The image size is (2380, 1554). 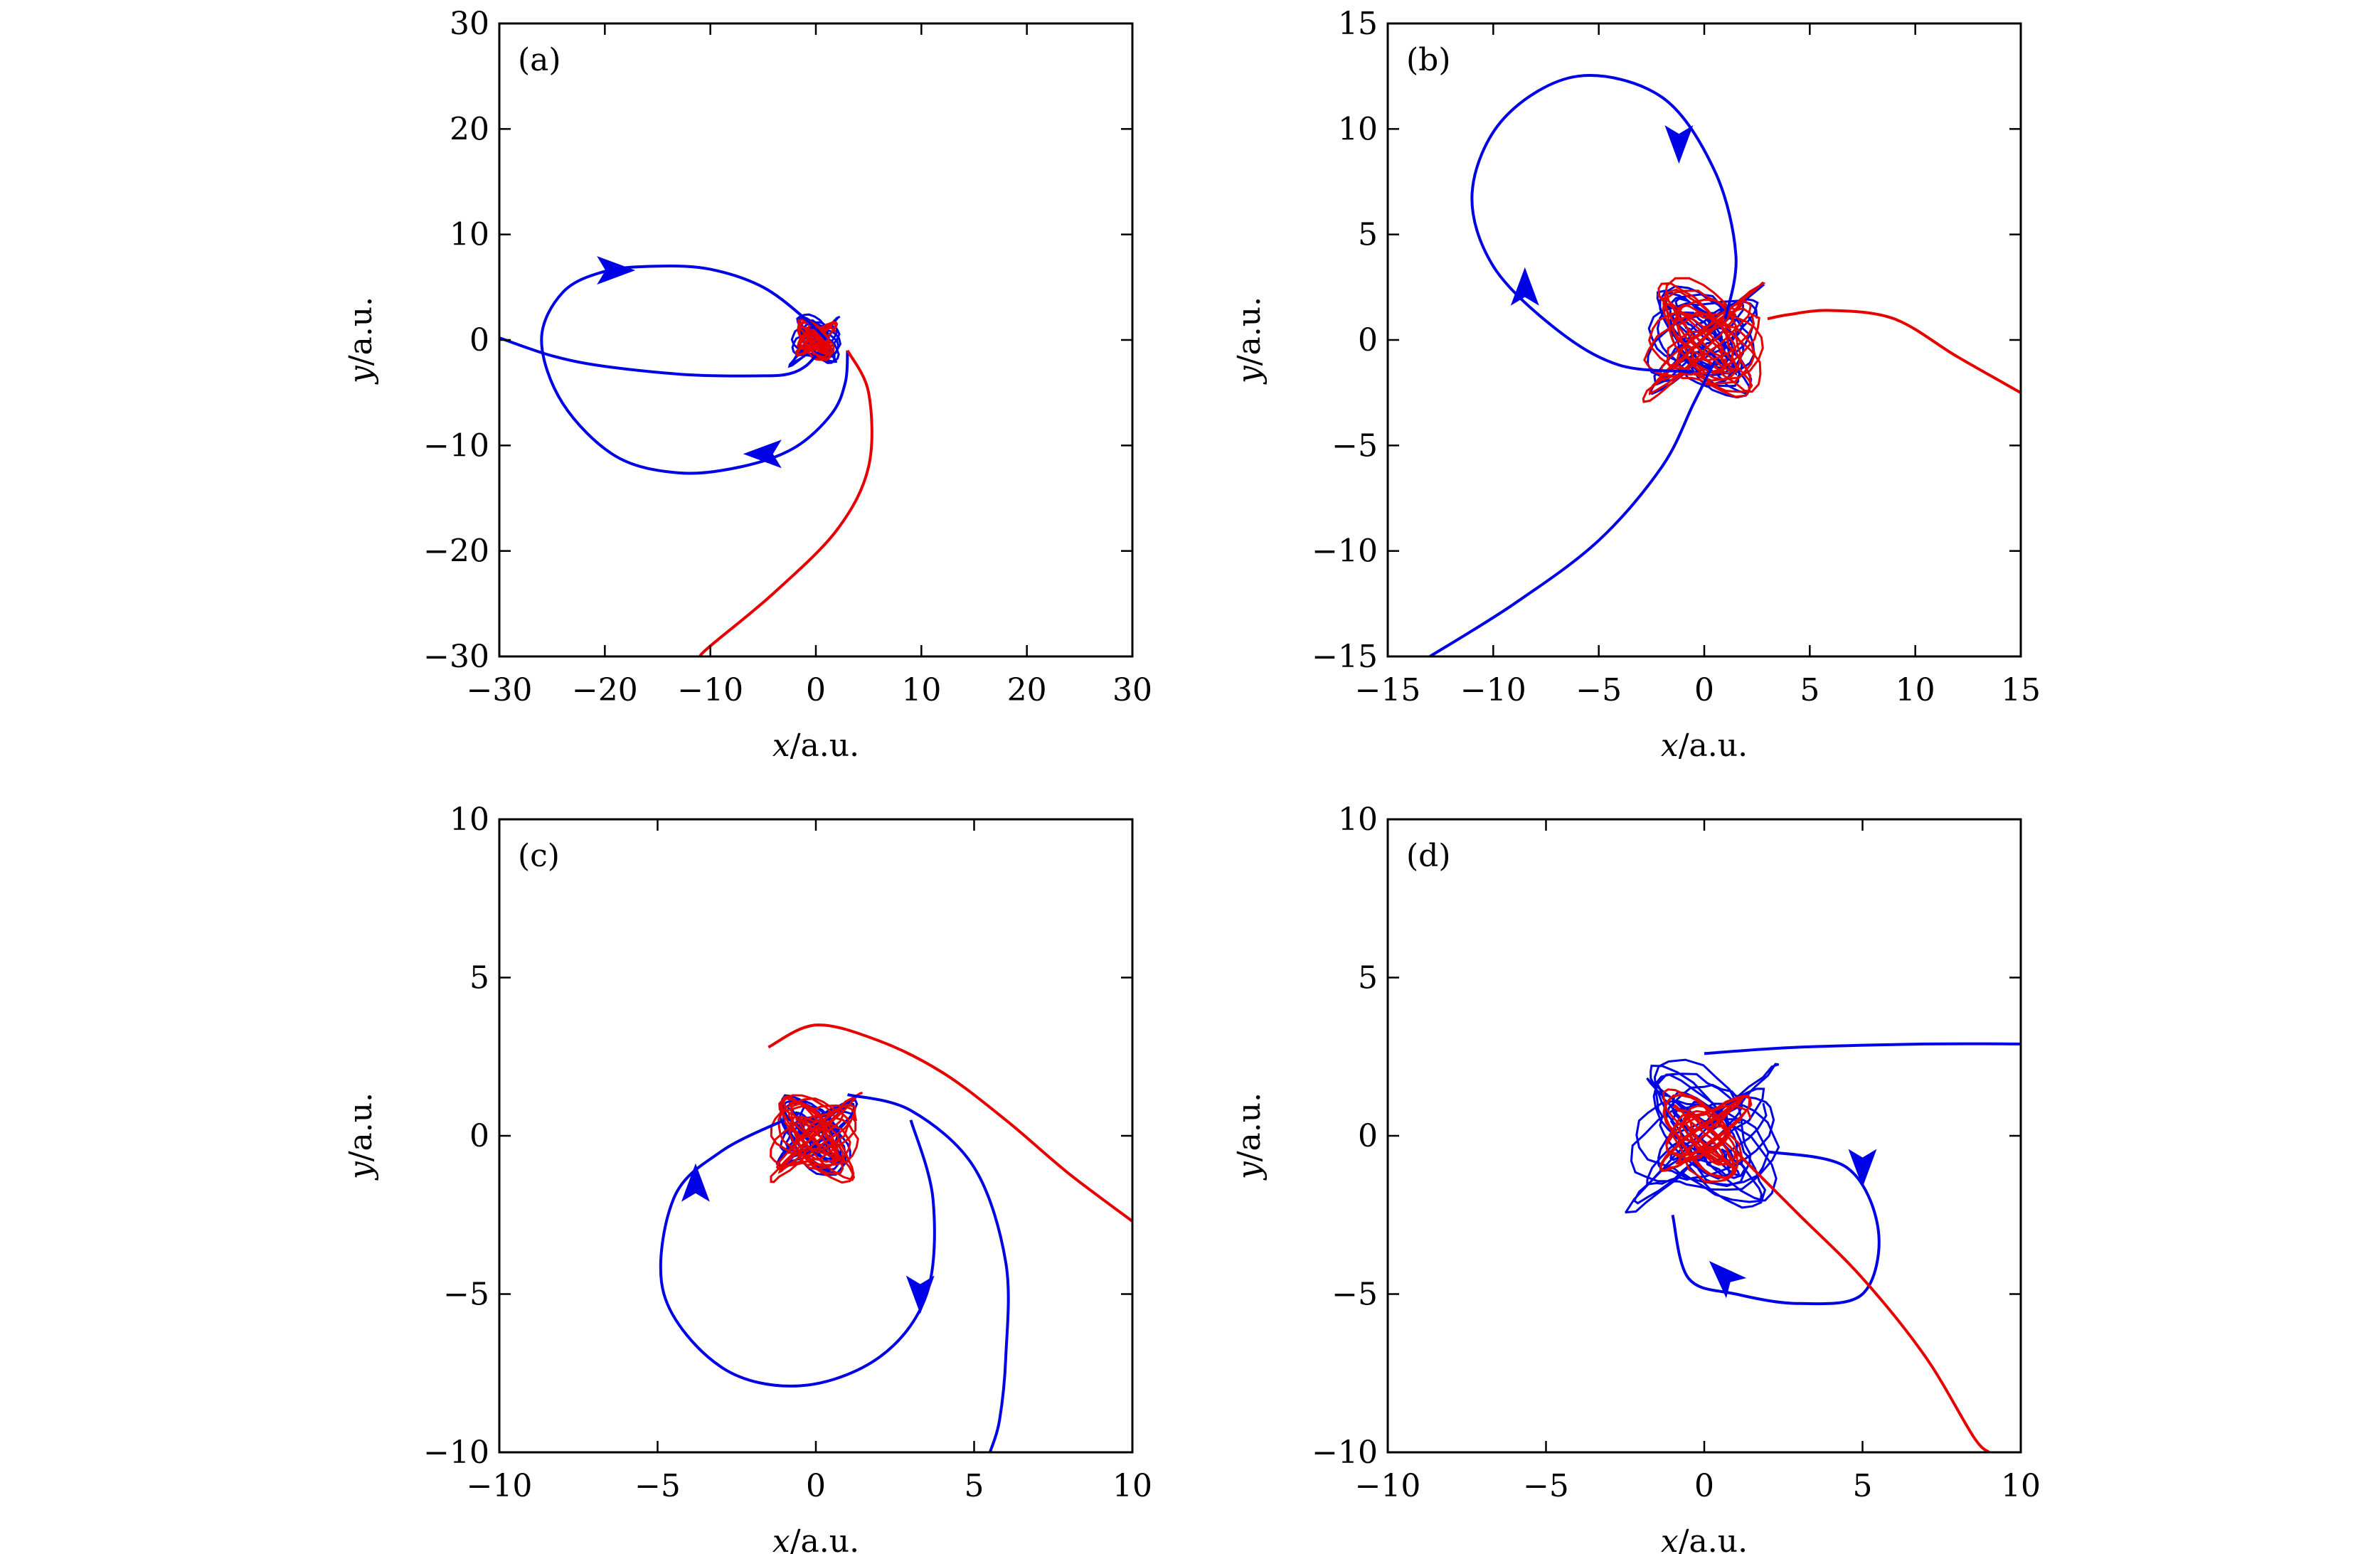 What do you see at coordinates (469, 129) in the screenshot?
I see `y-tick-label: 20` at bounding box center [469, 129].